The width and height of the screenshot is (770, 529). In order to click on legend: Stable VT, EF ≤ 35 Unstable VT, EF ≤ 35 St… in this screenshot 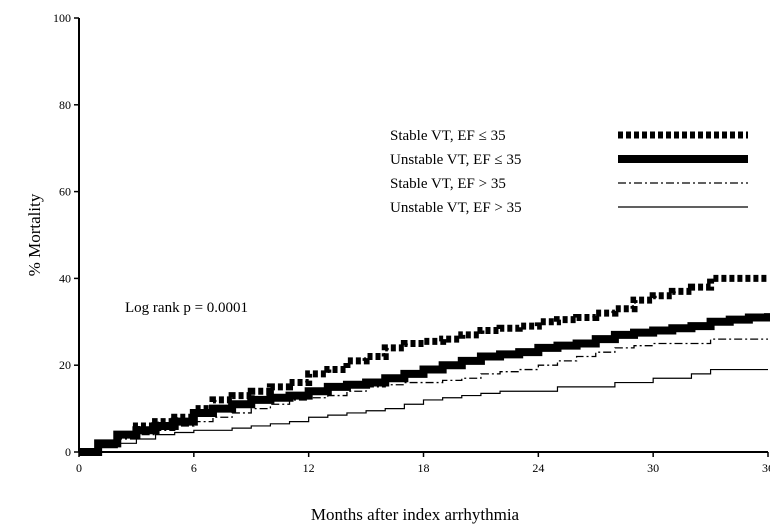, I will do `click(569, 172)`.